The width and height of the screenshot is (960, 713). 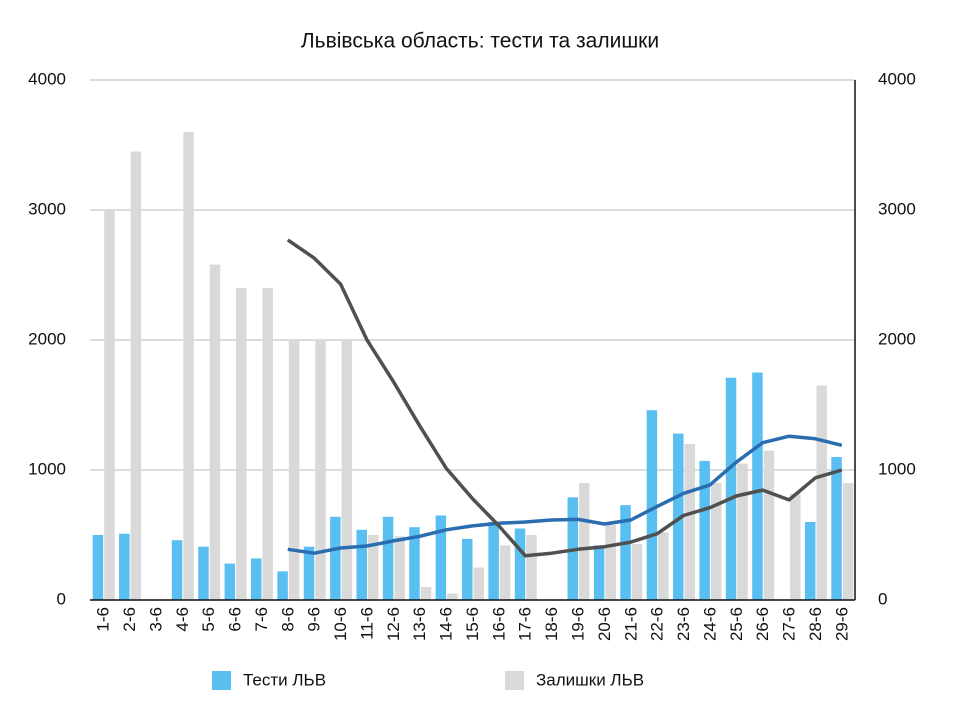 I want to click on x-tick-label: 28-6, so click(x=815, y=624).